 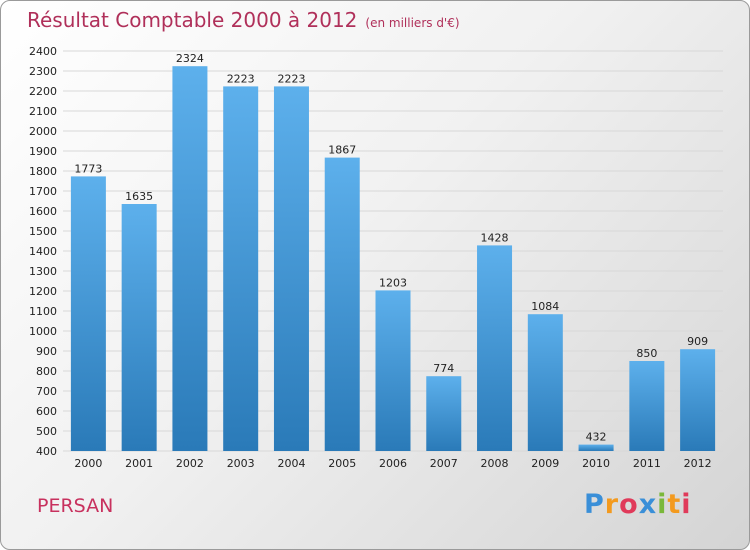 What do you see at coordinates (291, 78) in the screenshot?
I see `data-label-2004: 2223` at bounding box center [291, 78].